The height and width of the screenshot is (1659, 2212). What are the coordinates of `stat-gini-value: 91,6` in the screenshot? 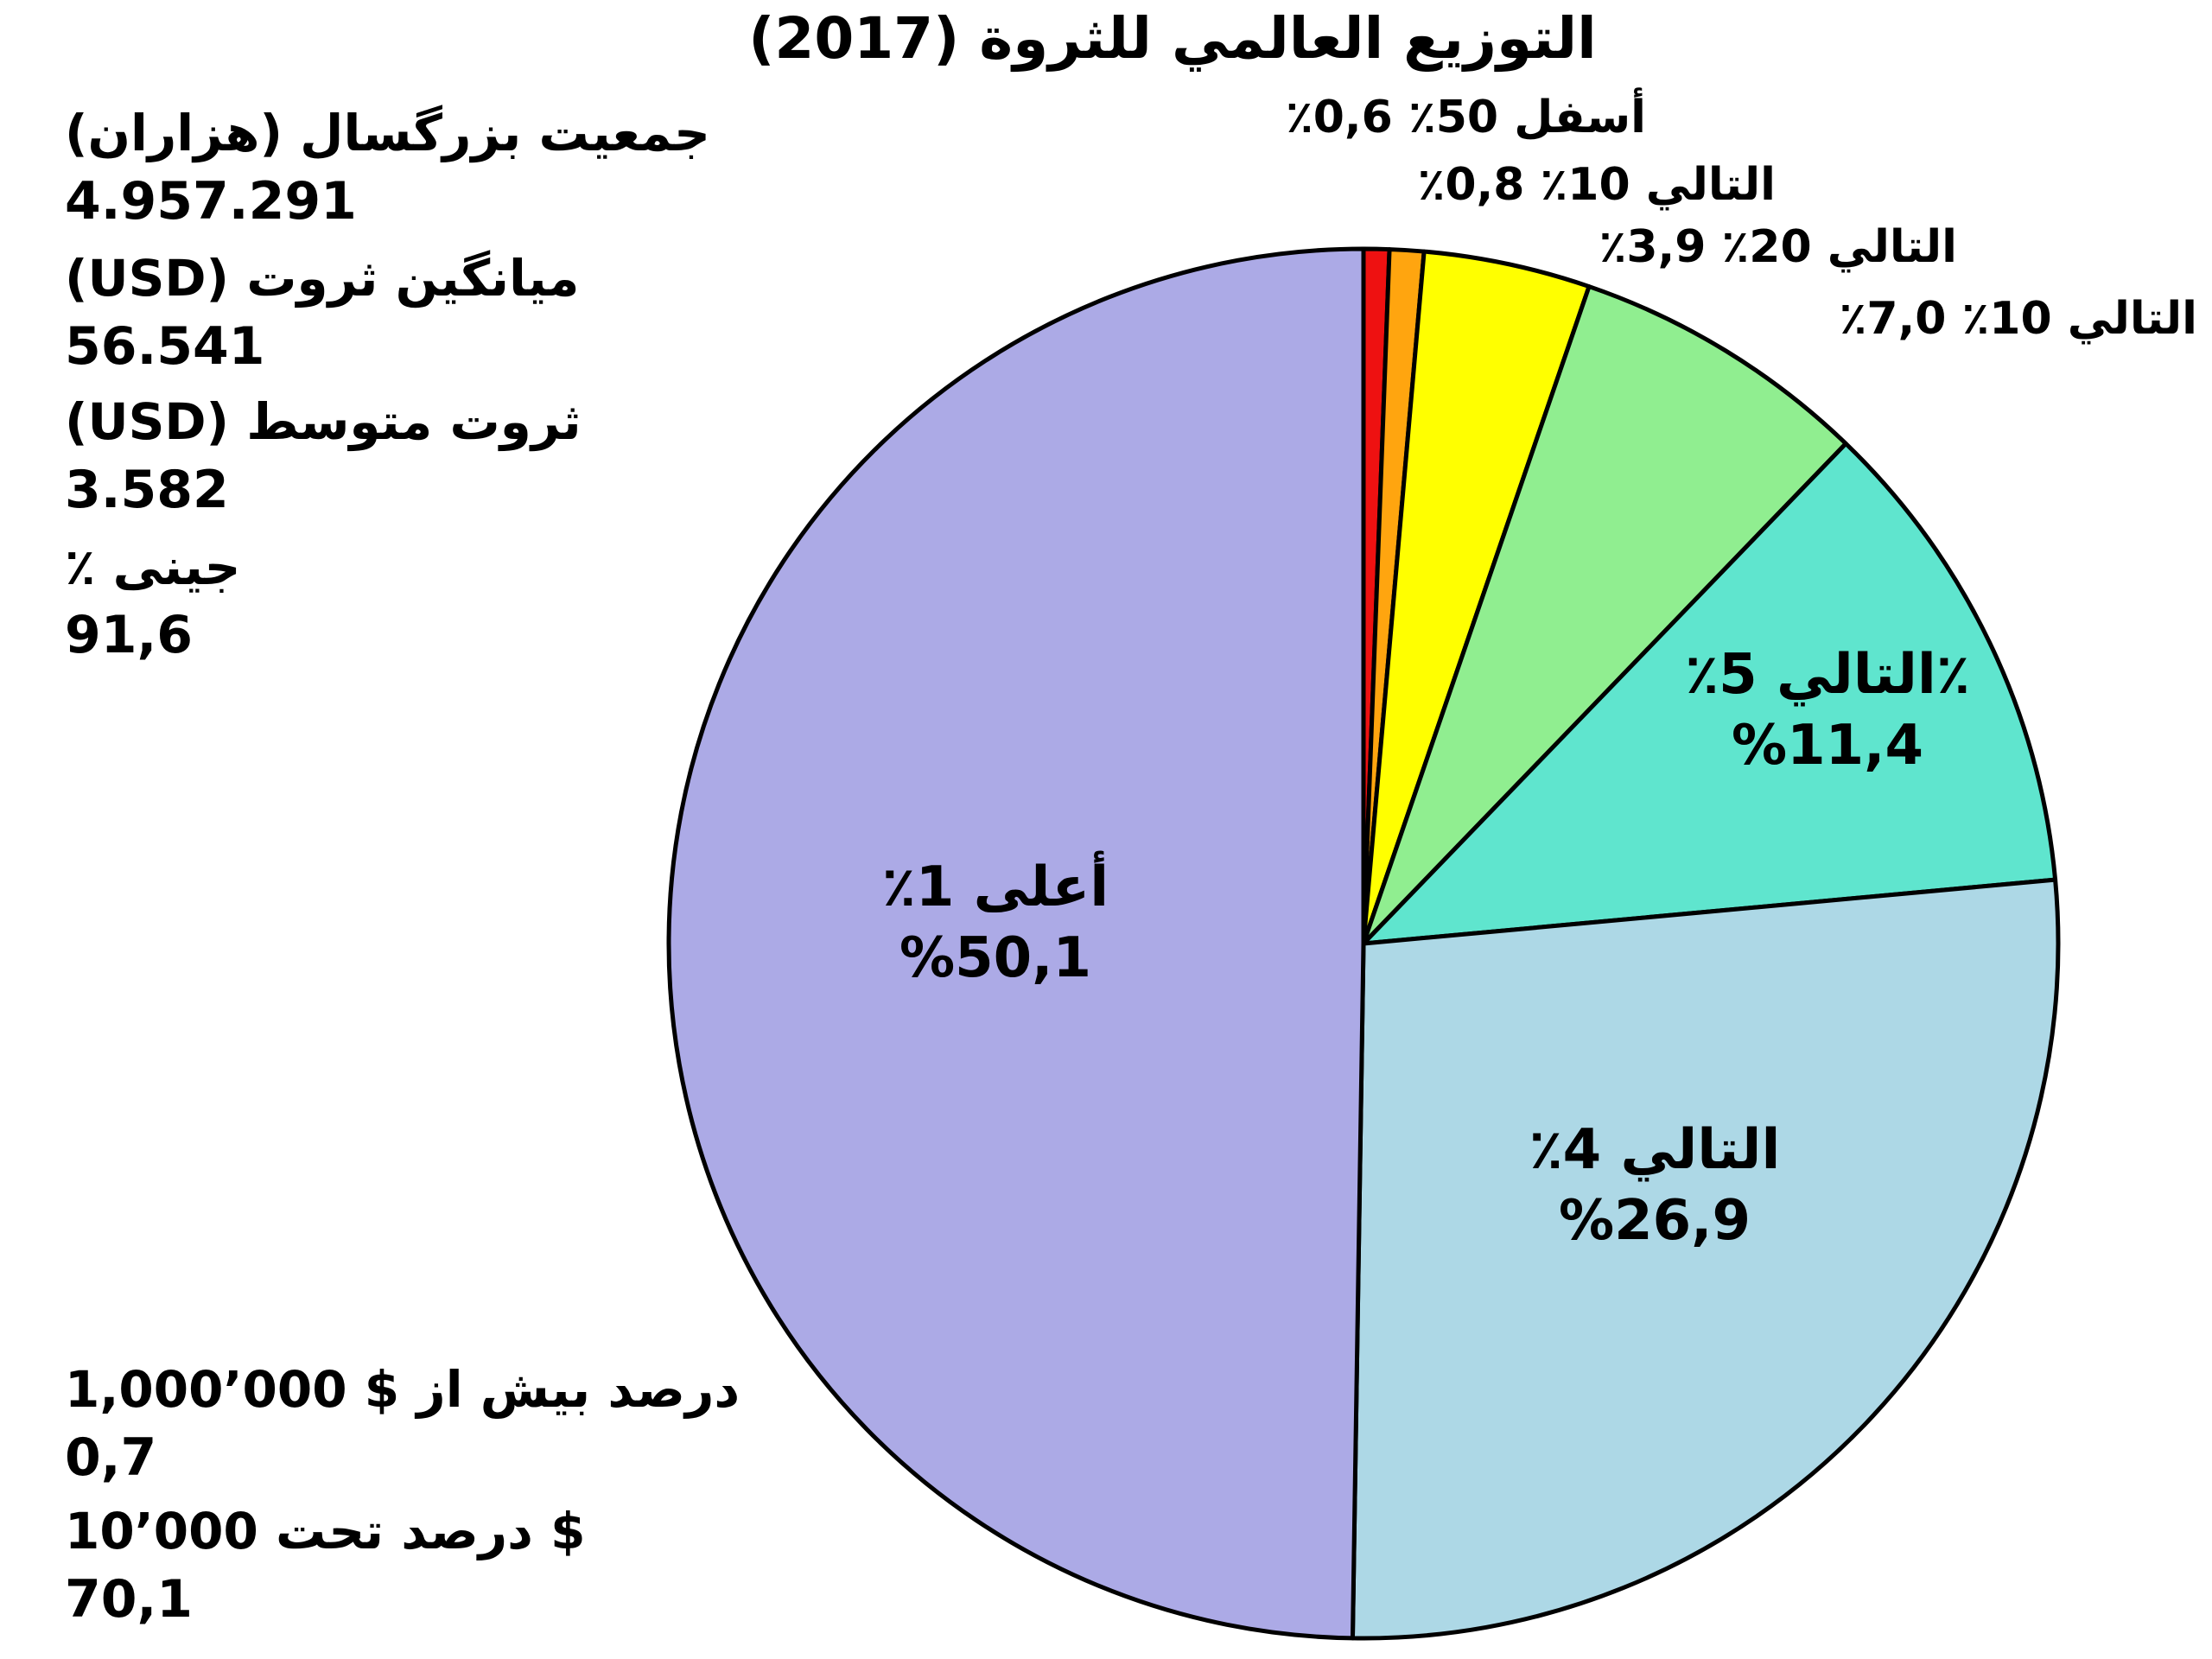 It's located at (129, 635).